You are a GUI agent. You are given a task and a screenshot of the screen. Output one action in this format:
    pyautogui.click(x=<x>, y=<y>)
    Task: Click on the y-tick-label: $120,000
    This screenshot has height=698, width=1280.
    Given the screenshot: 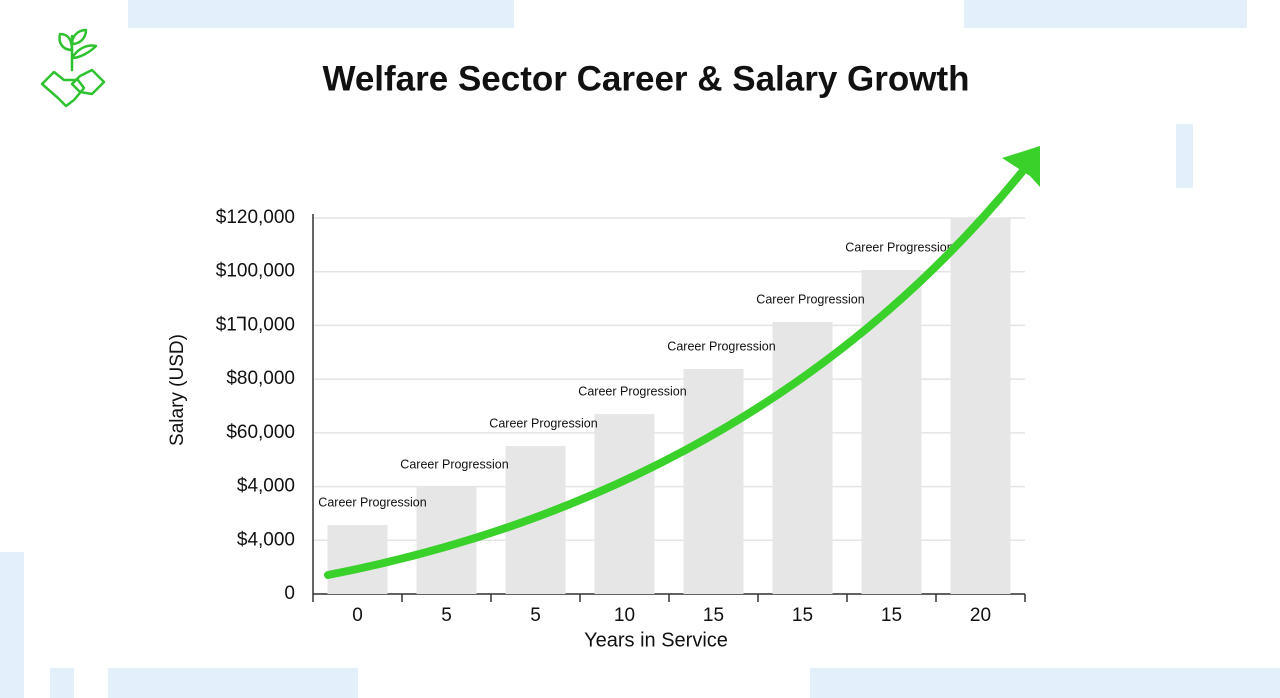 What is the action you would take?
    pyautogui.click(x=255, y=217)
    